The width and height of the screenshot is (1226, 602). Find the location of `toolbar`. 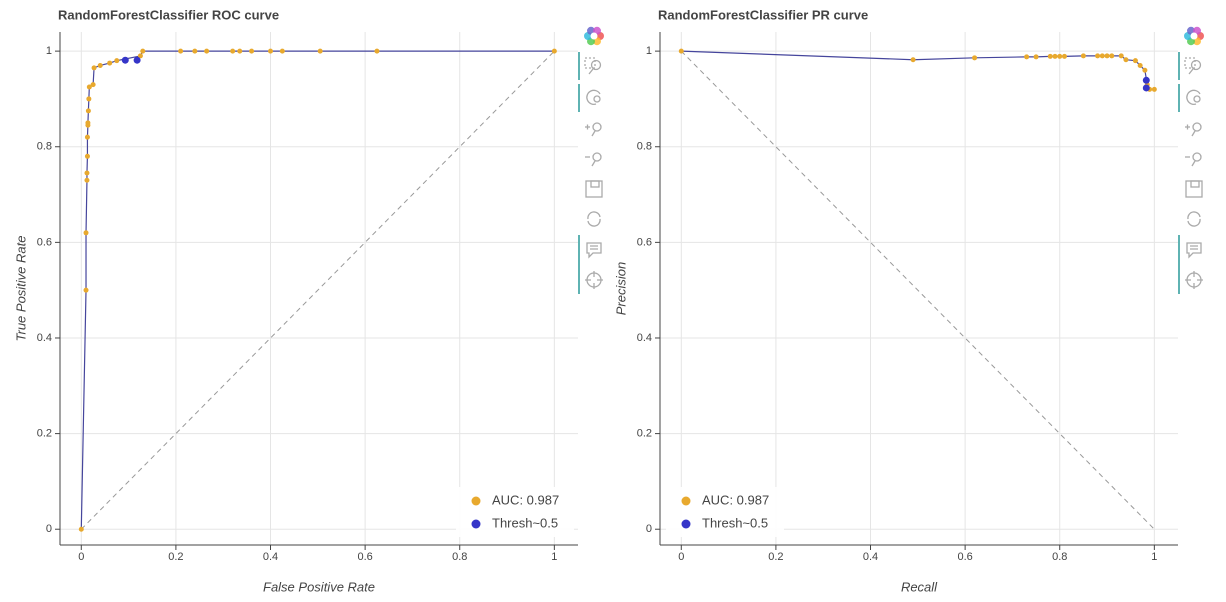

toolbar is located at coordinates (591, 160).